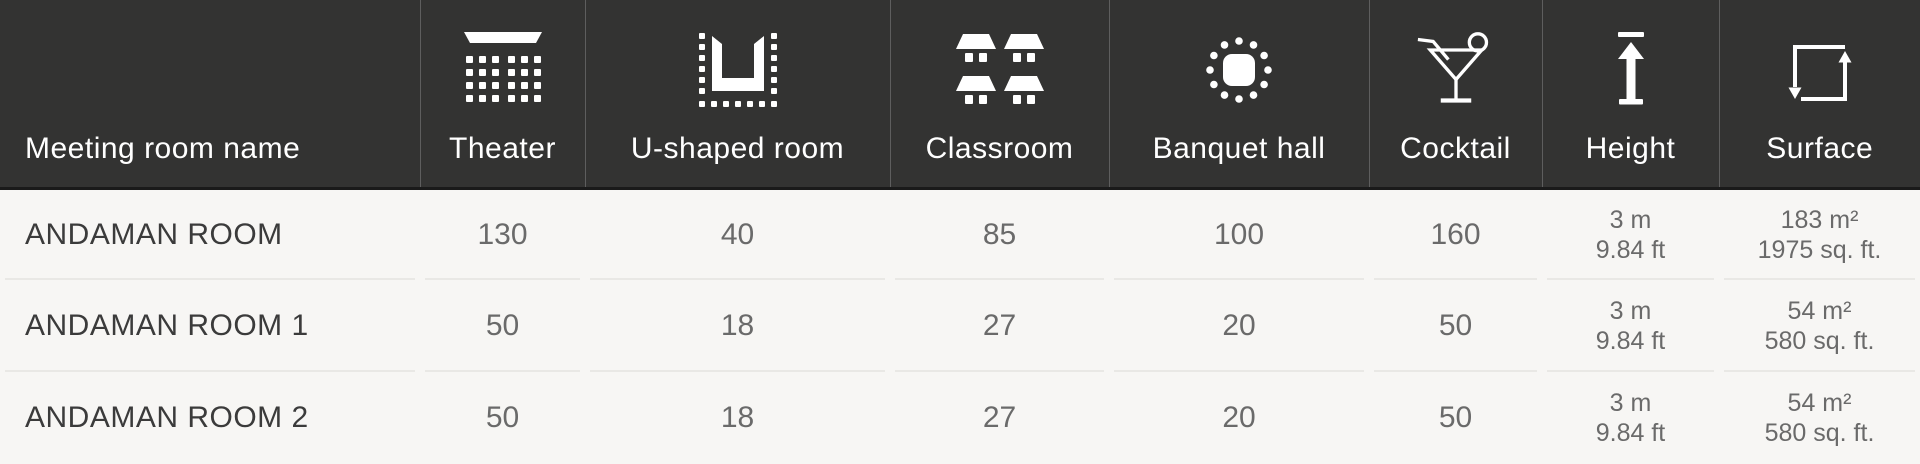  I want to click on column-header-height: Height, so click(1630, 95).